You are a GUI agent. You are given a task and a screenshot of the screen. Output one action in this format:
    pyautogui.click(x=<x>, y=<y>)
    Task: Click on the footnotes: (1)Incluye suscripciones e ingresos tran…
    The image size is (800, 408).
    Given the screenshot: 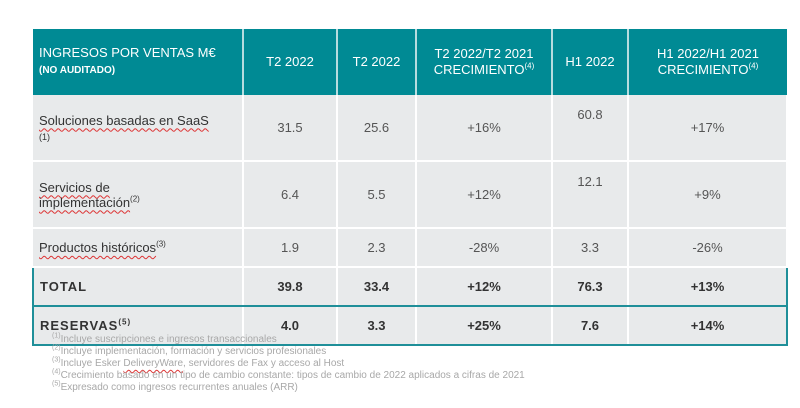 What is the action you would take?
    pyautogui.click(x=288, y=363)
    